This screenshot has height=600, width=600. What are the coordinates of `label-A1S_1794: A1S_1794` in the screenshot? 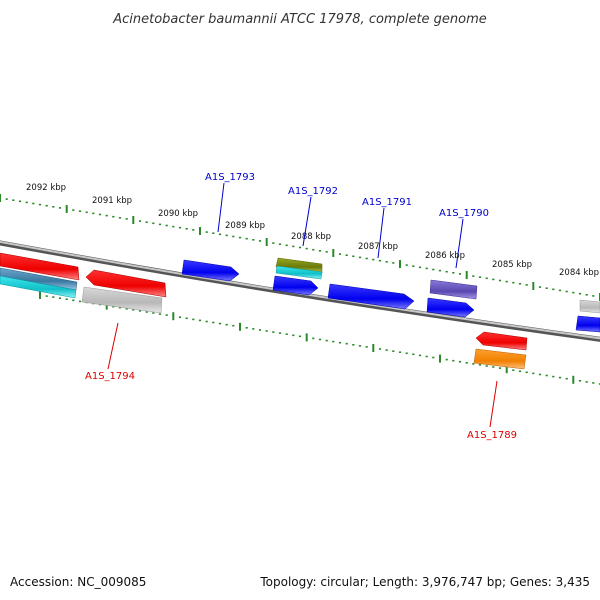 It's located at (110, 376).